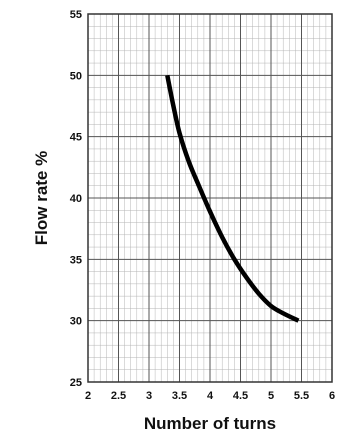 The height and width of the screenshot is (435, 346). I want to click on y-tick-label: 40, so click(76, 199).